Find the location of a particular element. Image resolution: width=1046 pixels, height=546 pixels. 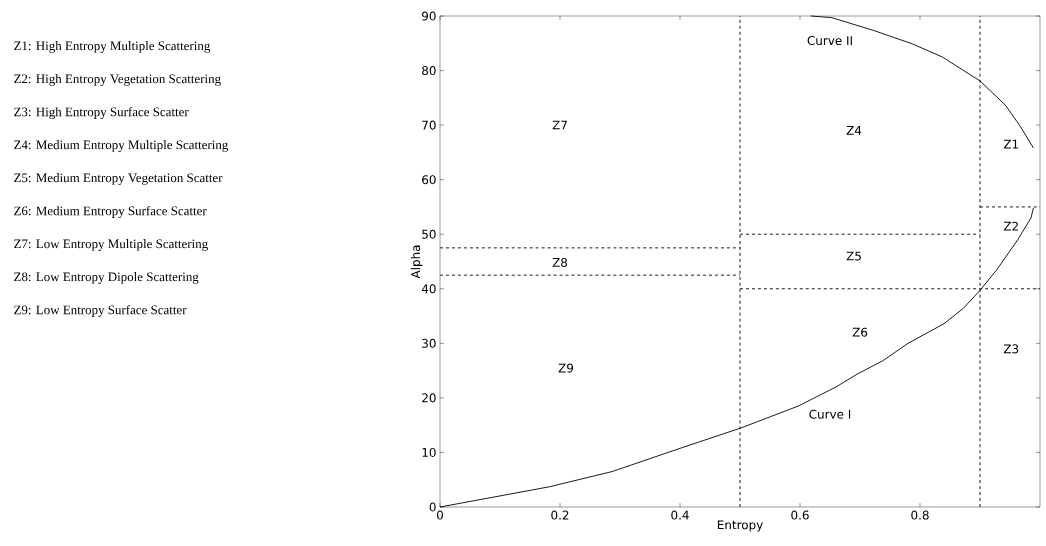

text: Z8: Low Entropy Dipole Scattering is located at coordinates (106, 278).